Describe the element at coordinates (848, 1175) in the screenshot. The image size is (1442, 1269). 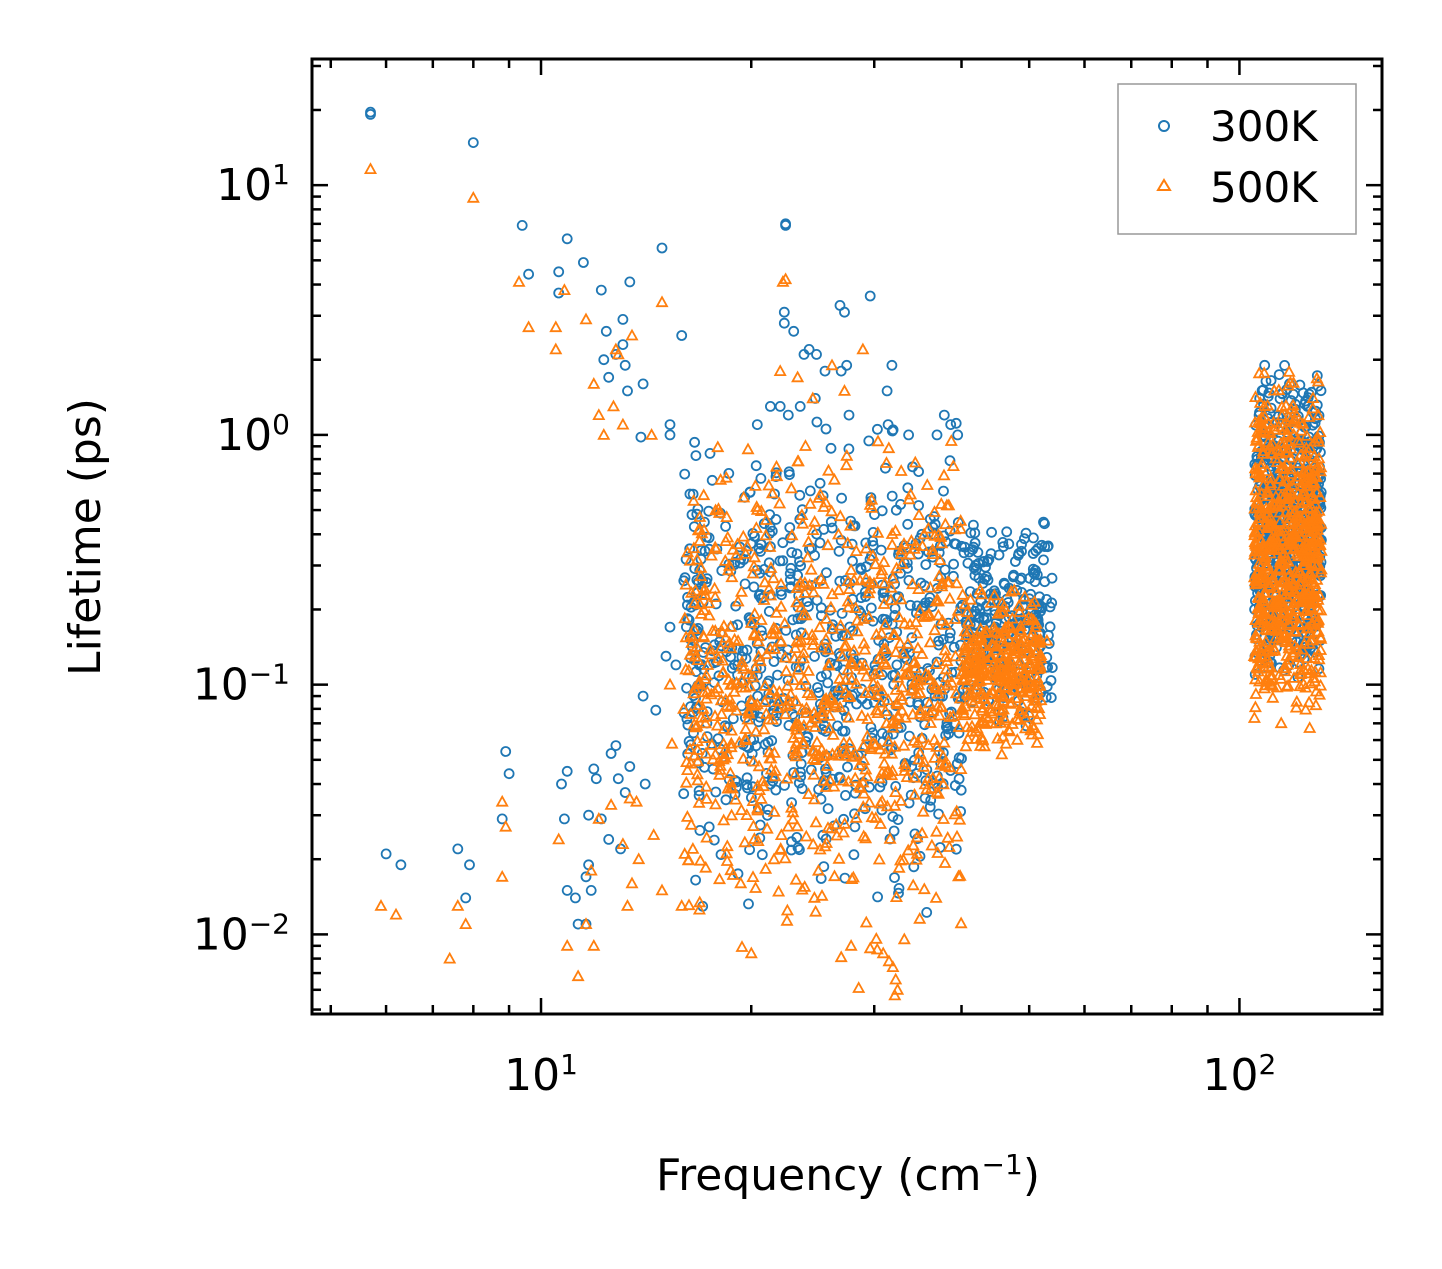
I see `x-axis-label: Frequency (cm−1)` at that location.